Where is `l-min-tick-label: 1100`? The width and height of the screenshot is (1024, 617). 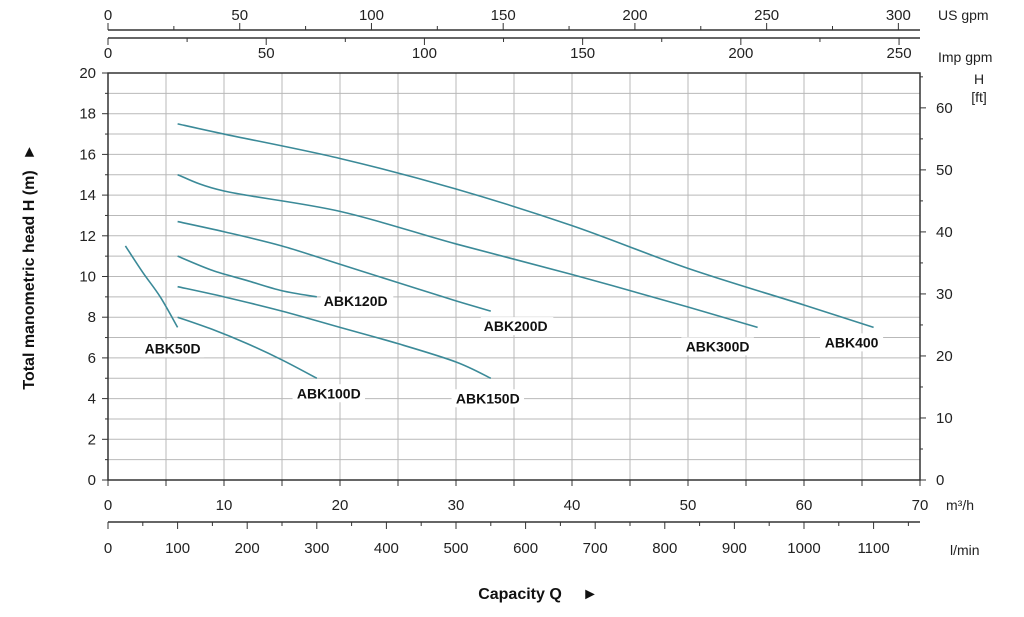
l-min-tick-label: 1100 is located at coordinates (873, 548).